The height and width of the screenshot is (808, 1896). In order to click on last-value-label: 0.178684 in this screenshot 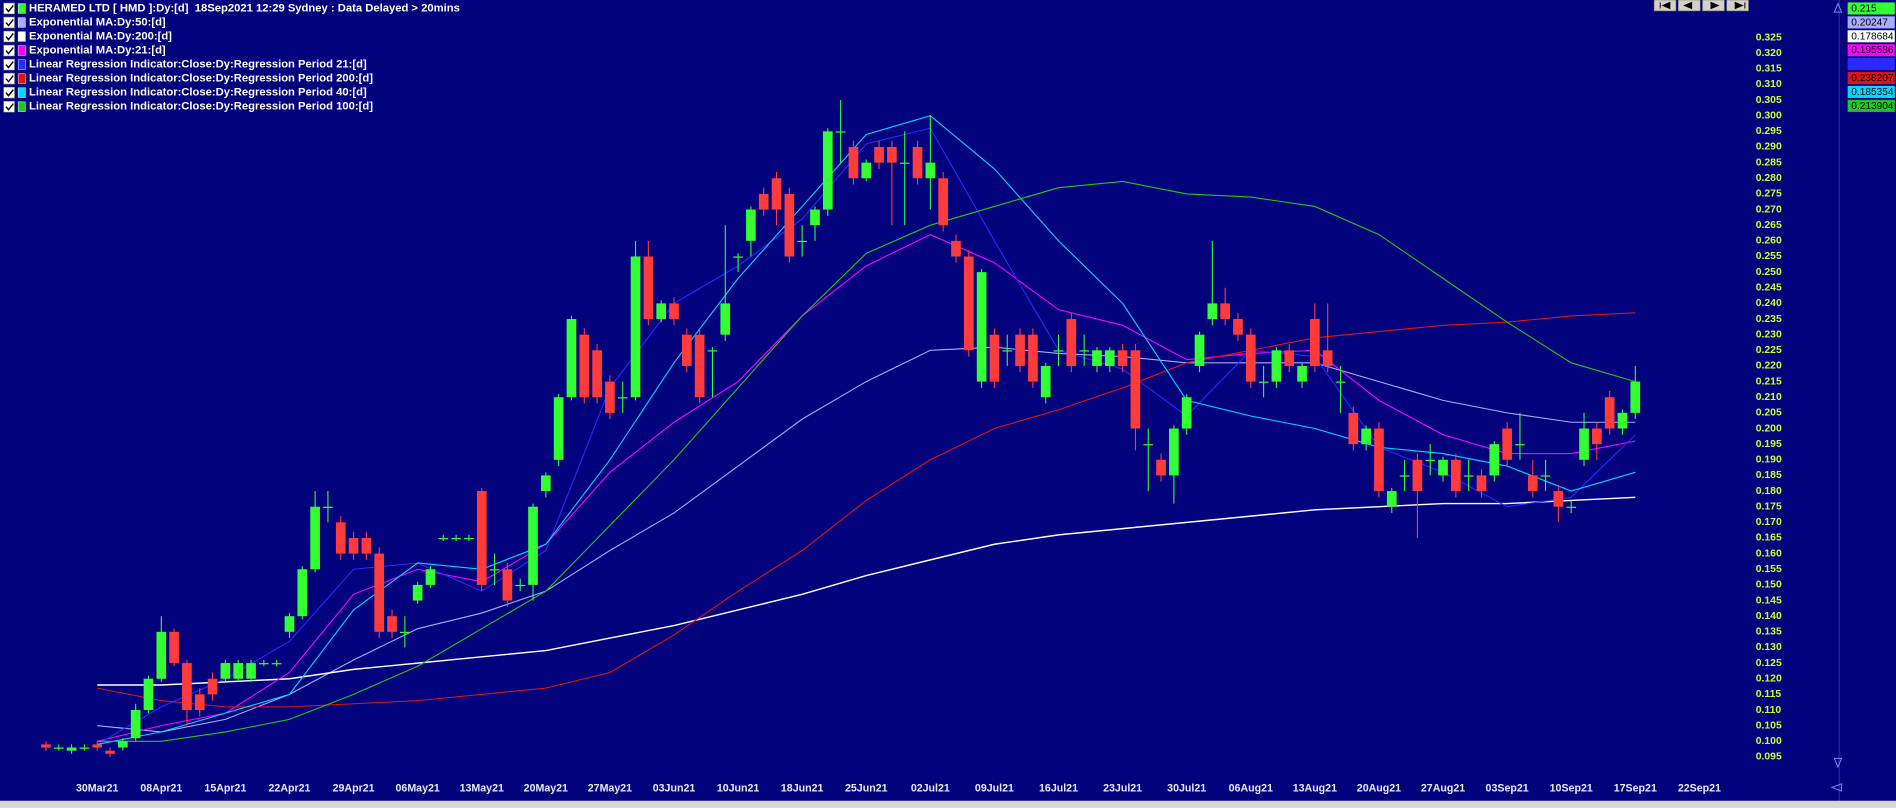, I will do `click(1872, 36)`.